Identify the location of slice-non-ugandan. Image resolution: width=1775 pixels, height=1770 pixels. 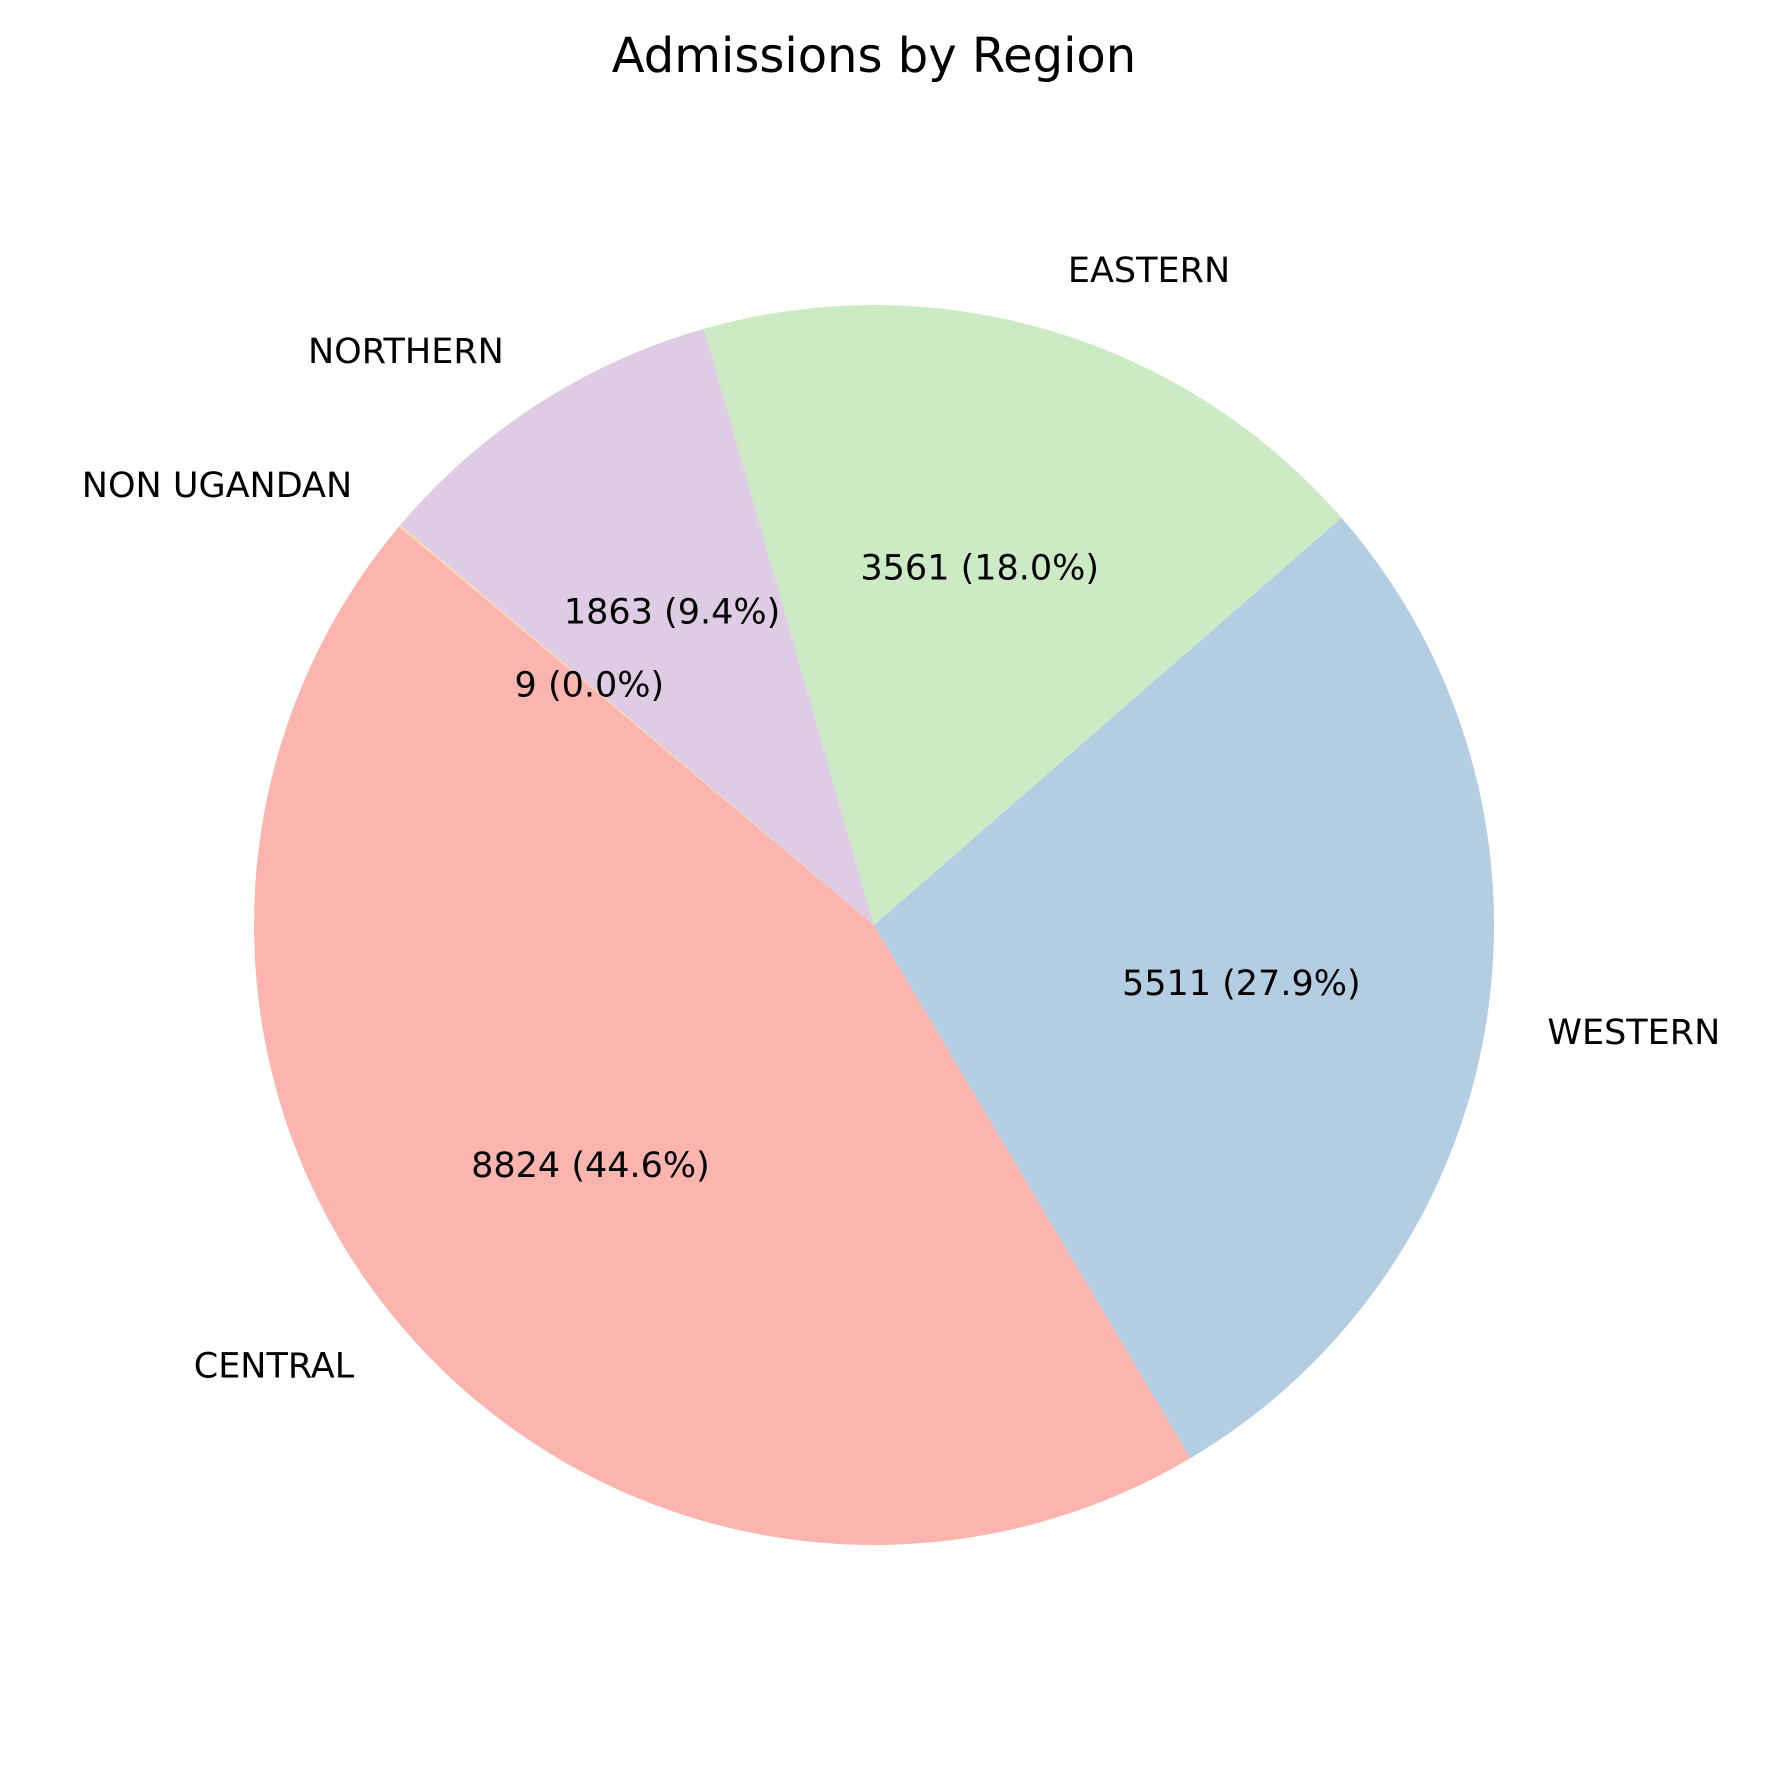
(636, 725).